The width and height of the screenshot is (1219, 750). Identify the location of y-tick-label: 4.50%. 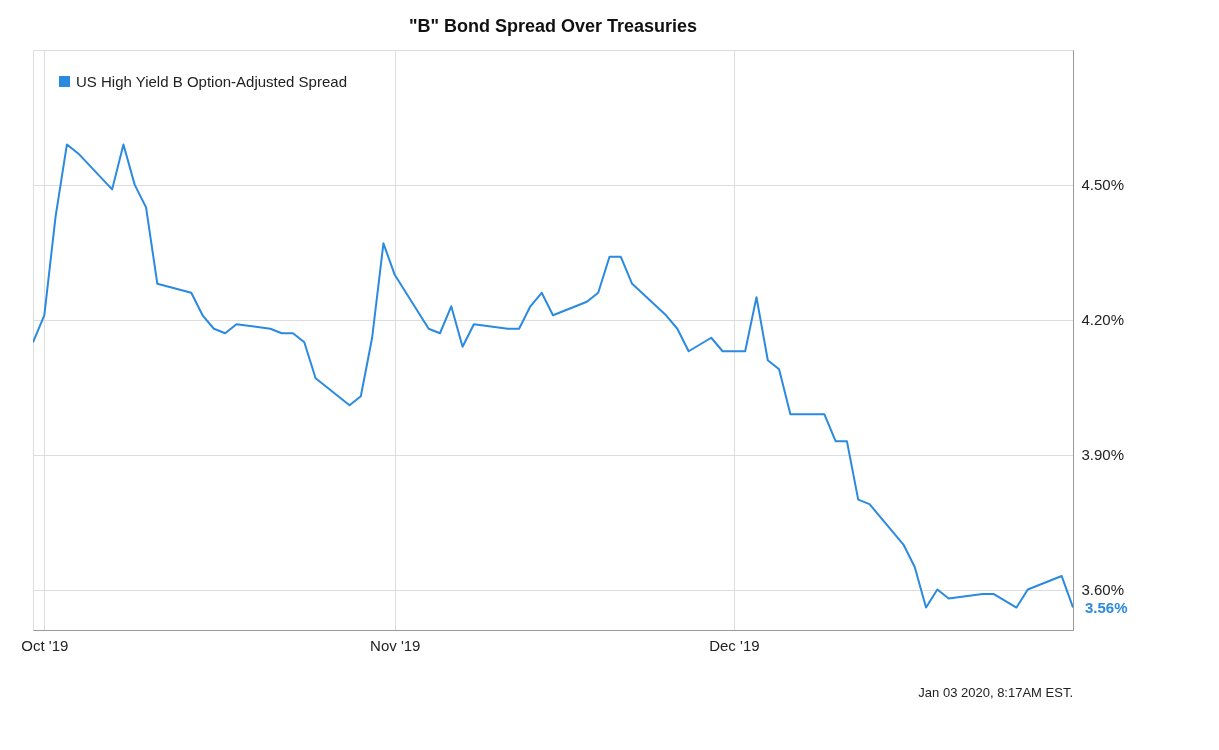
(1103, 185).